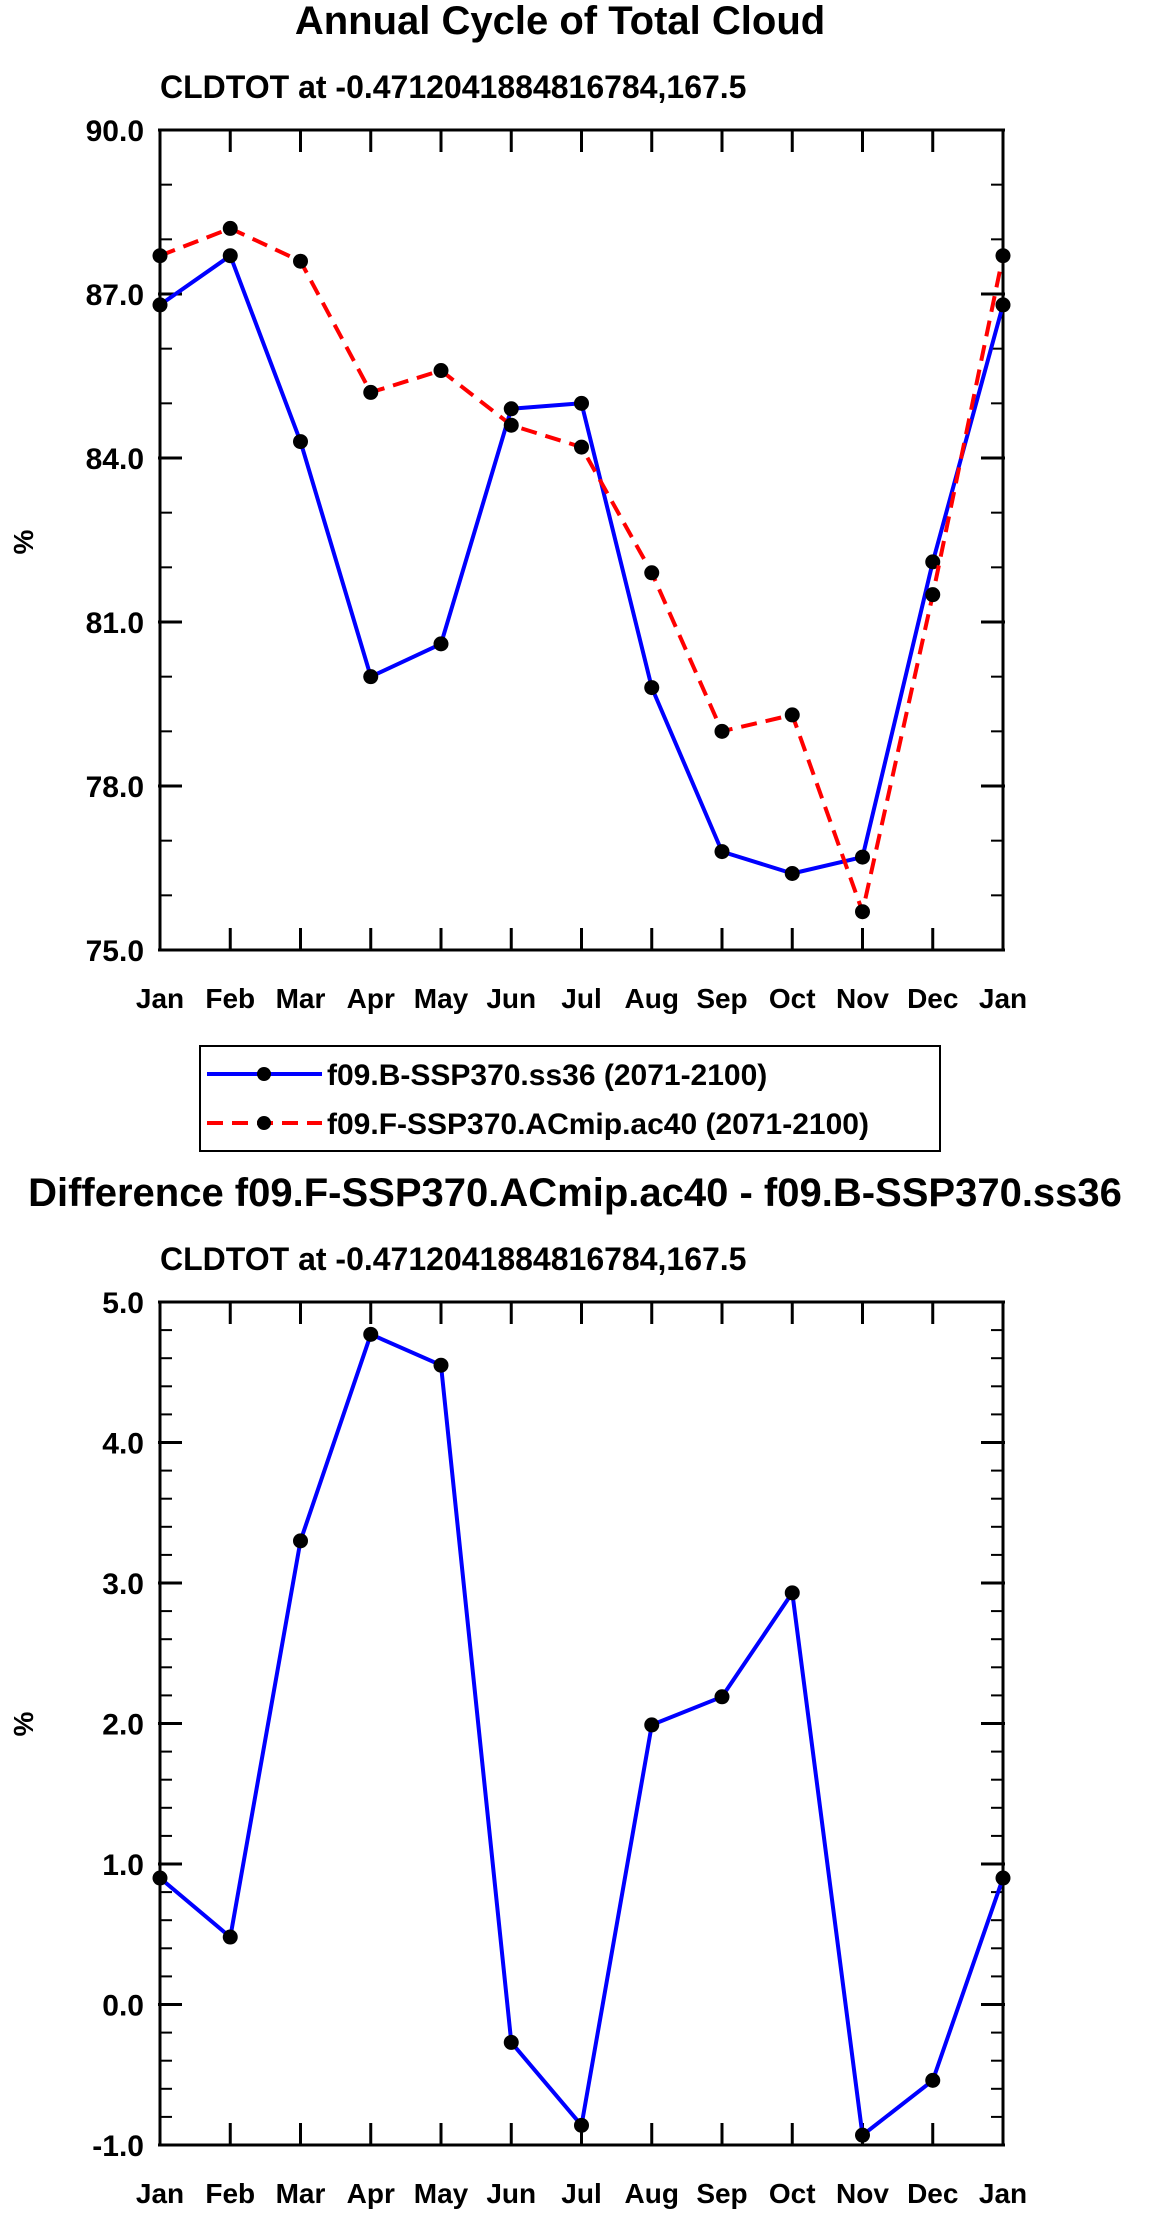 The width and height of the screenshot is (1161, 2219). I want to click on y-tick-label: 0.0, so click(123, 2006).